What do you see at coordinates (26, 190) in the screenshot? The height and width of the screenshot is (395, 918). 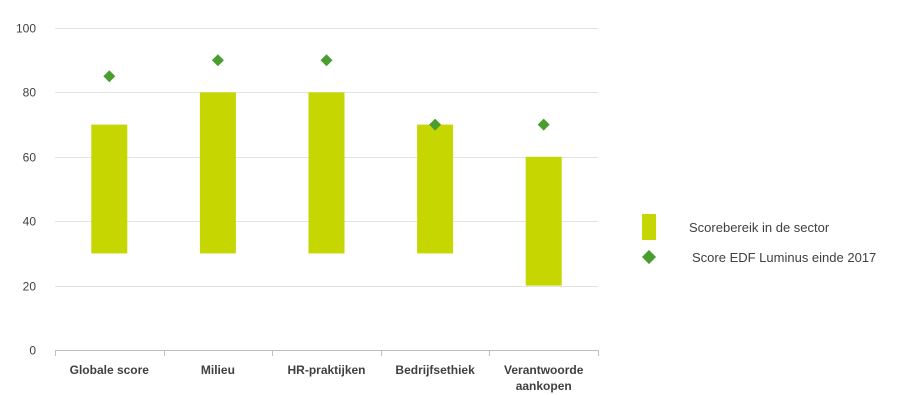 I see `y-axis-ticks: 0 20 40 60 80 100` at bounding box center [26, 190].